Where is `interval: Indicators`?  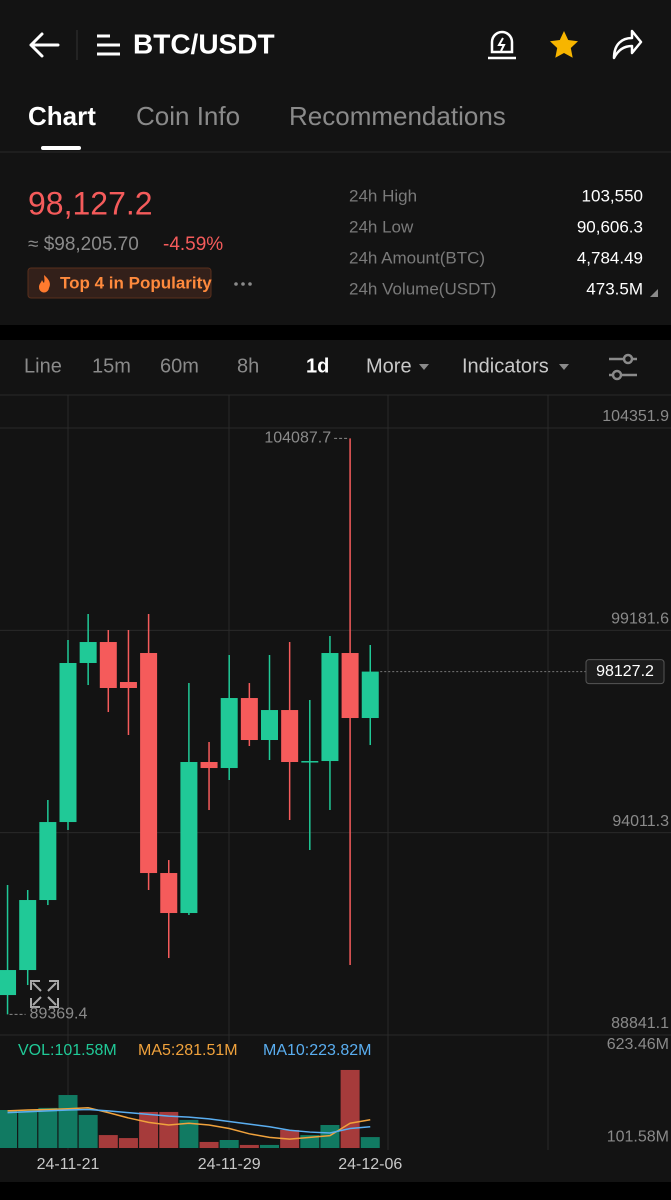 interval: Indicators is located at coordinates (505, 366).